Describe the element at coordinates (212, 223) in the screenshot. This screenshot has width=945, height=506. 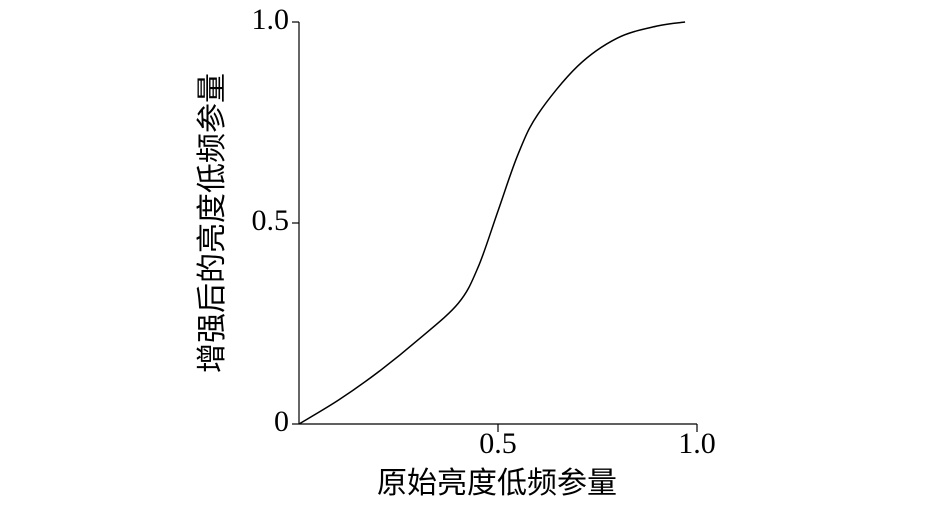
I see `y-axis-label: 增强后的亮度低频参量` at that location.